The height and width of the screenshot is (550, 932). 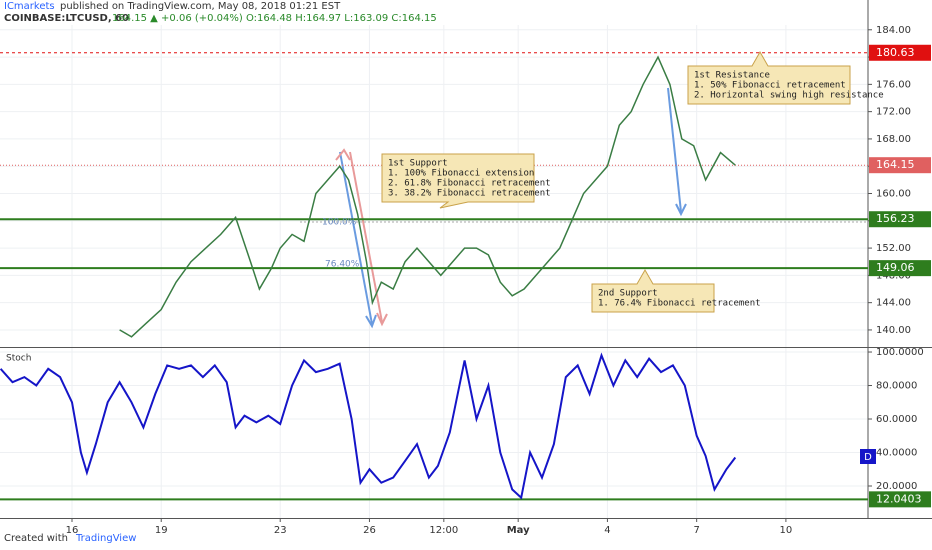 What do you see at coordinates (732, 76) in the screenshot?
I see `annotation-text: 1st Resistance` at bounding box center [732, 76].